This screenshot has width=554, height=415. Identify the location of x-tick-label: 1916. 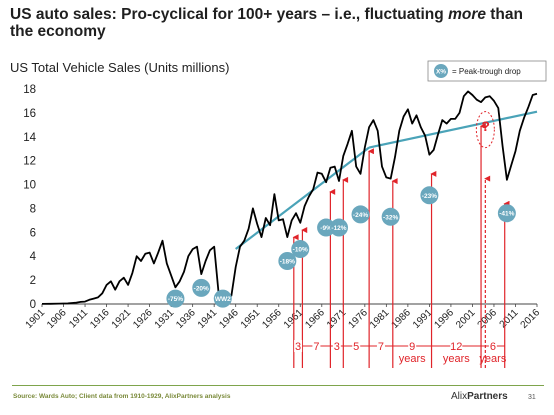
(100, 319).